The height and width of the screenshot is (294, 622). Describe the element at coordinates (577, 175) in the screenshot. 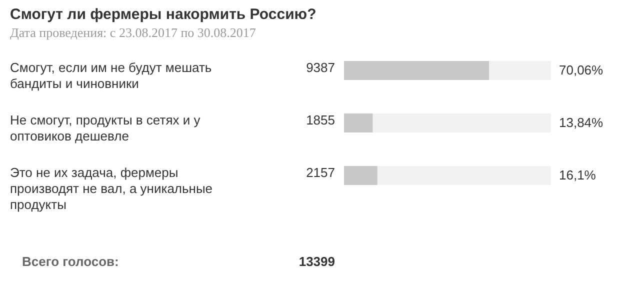

I see `text: 16,1%` at that location.